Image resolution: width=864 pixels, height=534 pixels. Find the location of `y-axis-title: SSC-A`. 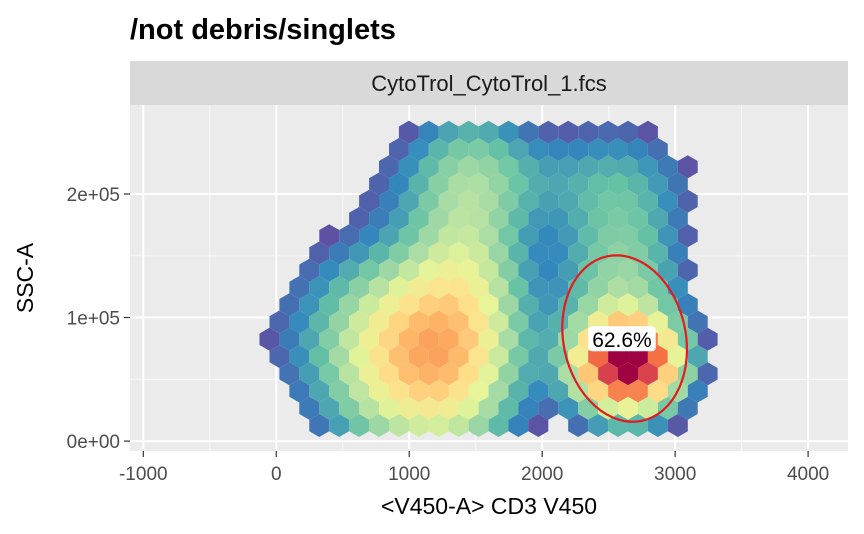

y-axis-title: SSC-A is located at coordinates (25, 277).